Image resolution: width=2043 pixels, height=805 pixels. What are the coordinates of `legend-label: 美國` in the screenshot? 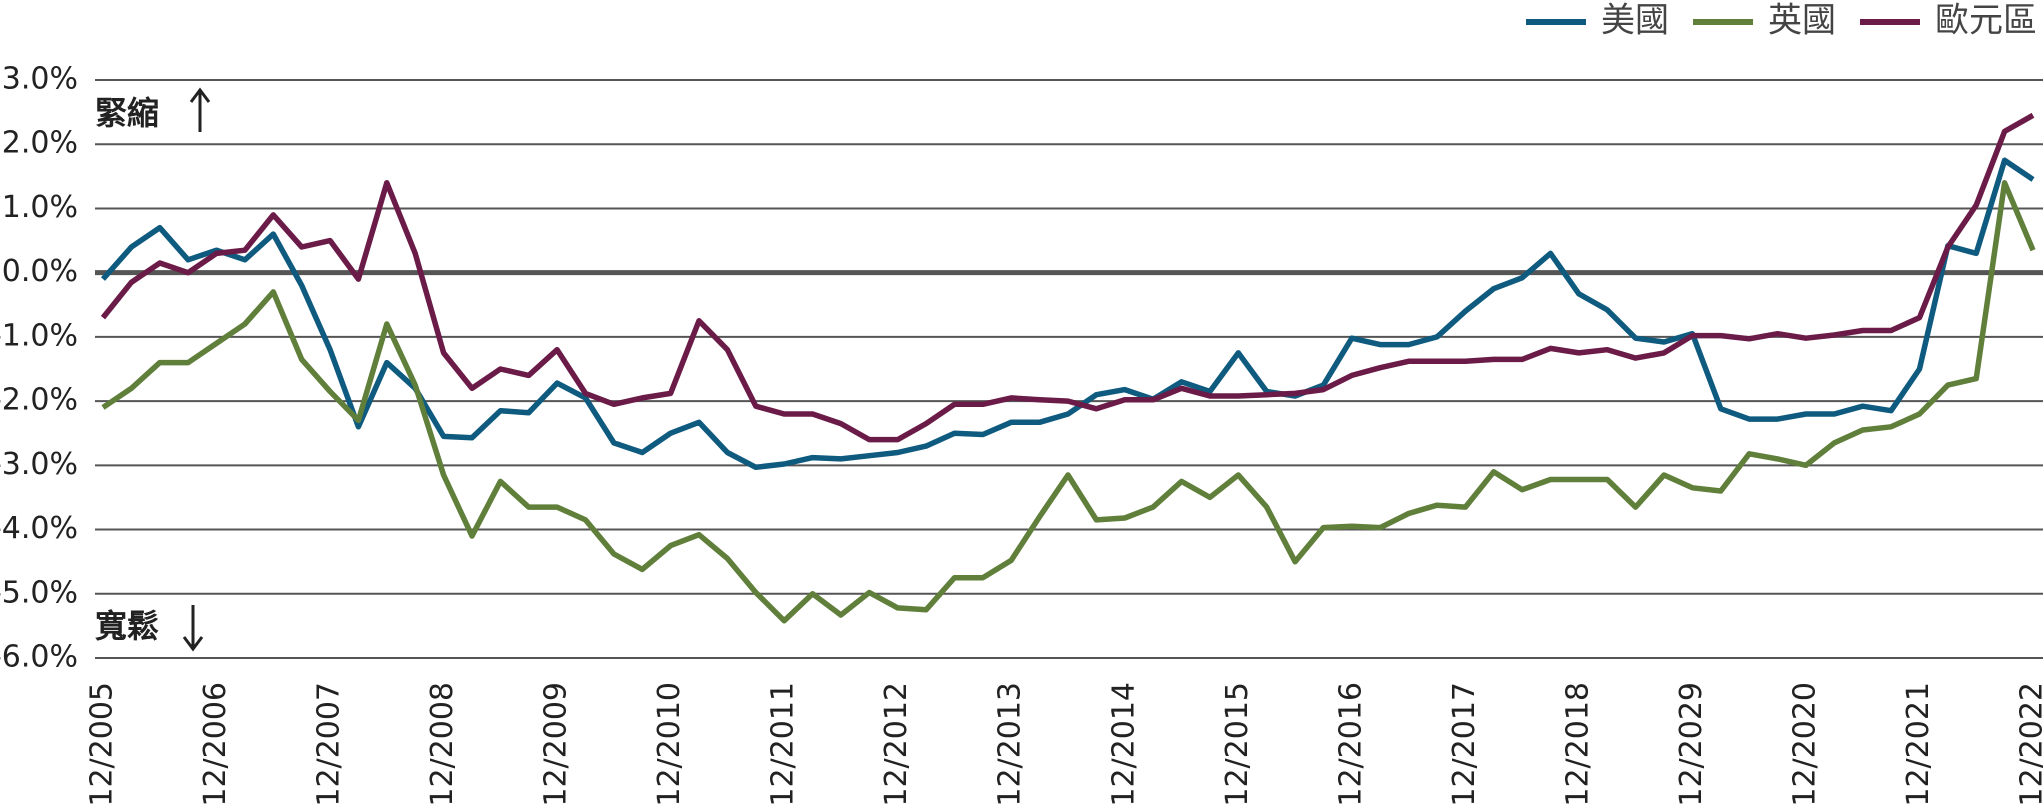 It's located at (1635, 21).